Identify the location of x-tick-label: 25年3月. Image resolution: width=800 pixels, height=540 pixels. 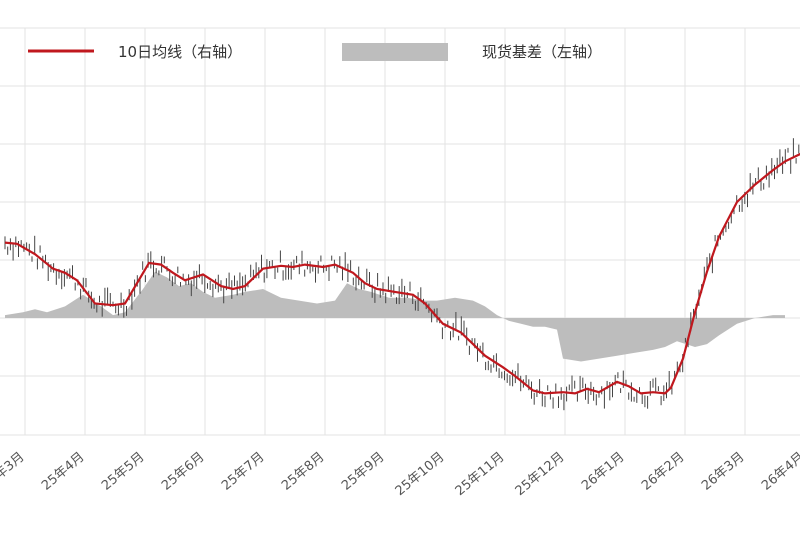
(14, 472).